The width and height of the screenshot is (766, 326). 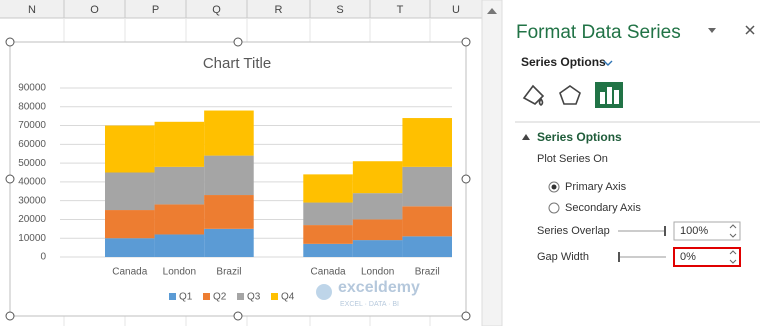 I want to click on y-tick-label: 0, so click(x=43, y=257).